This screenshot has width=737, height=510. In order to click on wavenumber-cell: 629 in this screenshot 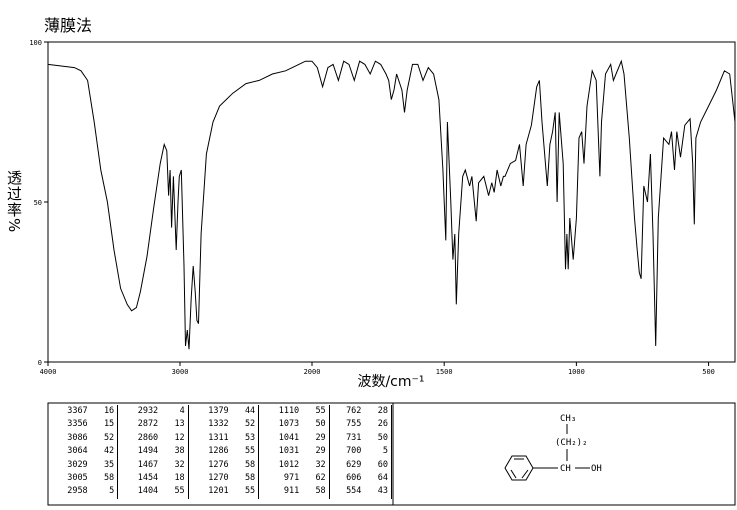, I will do `click(354, 464)`.